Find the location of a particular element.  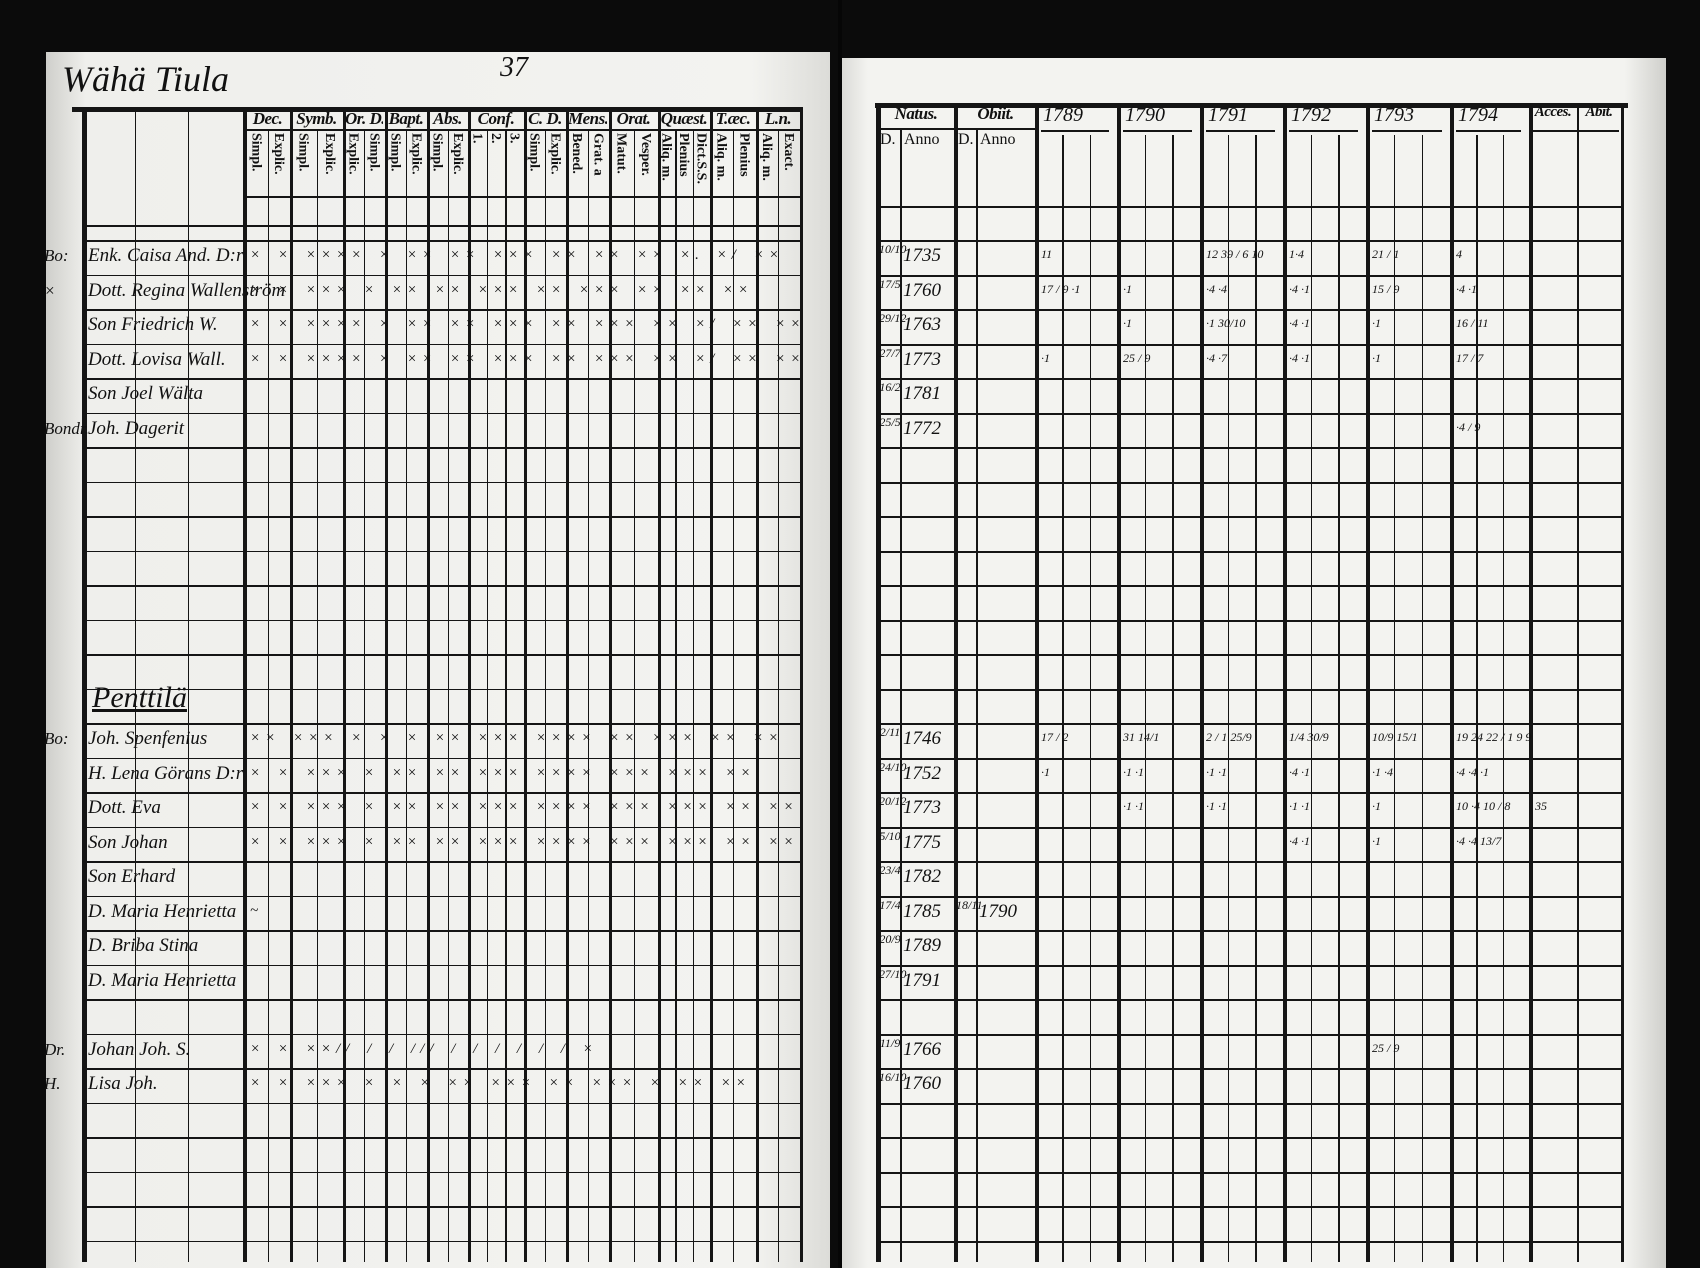

natus-day: 2/11 is located at coordinates (890, 732).